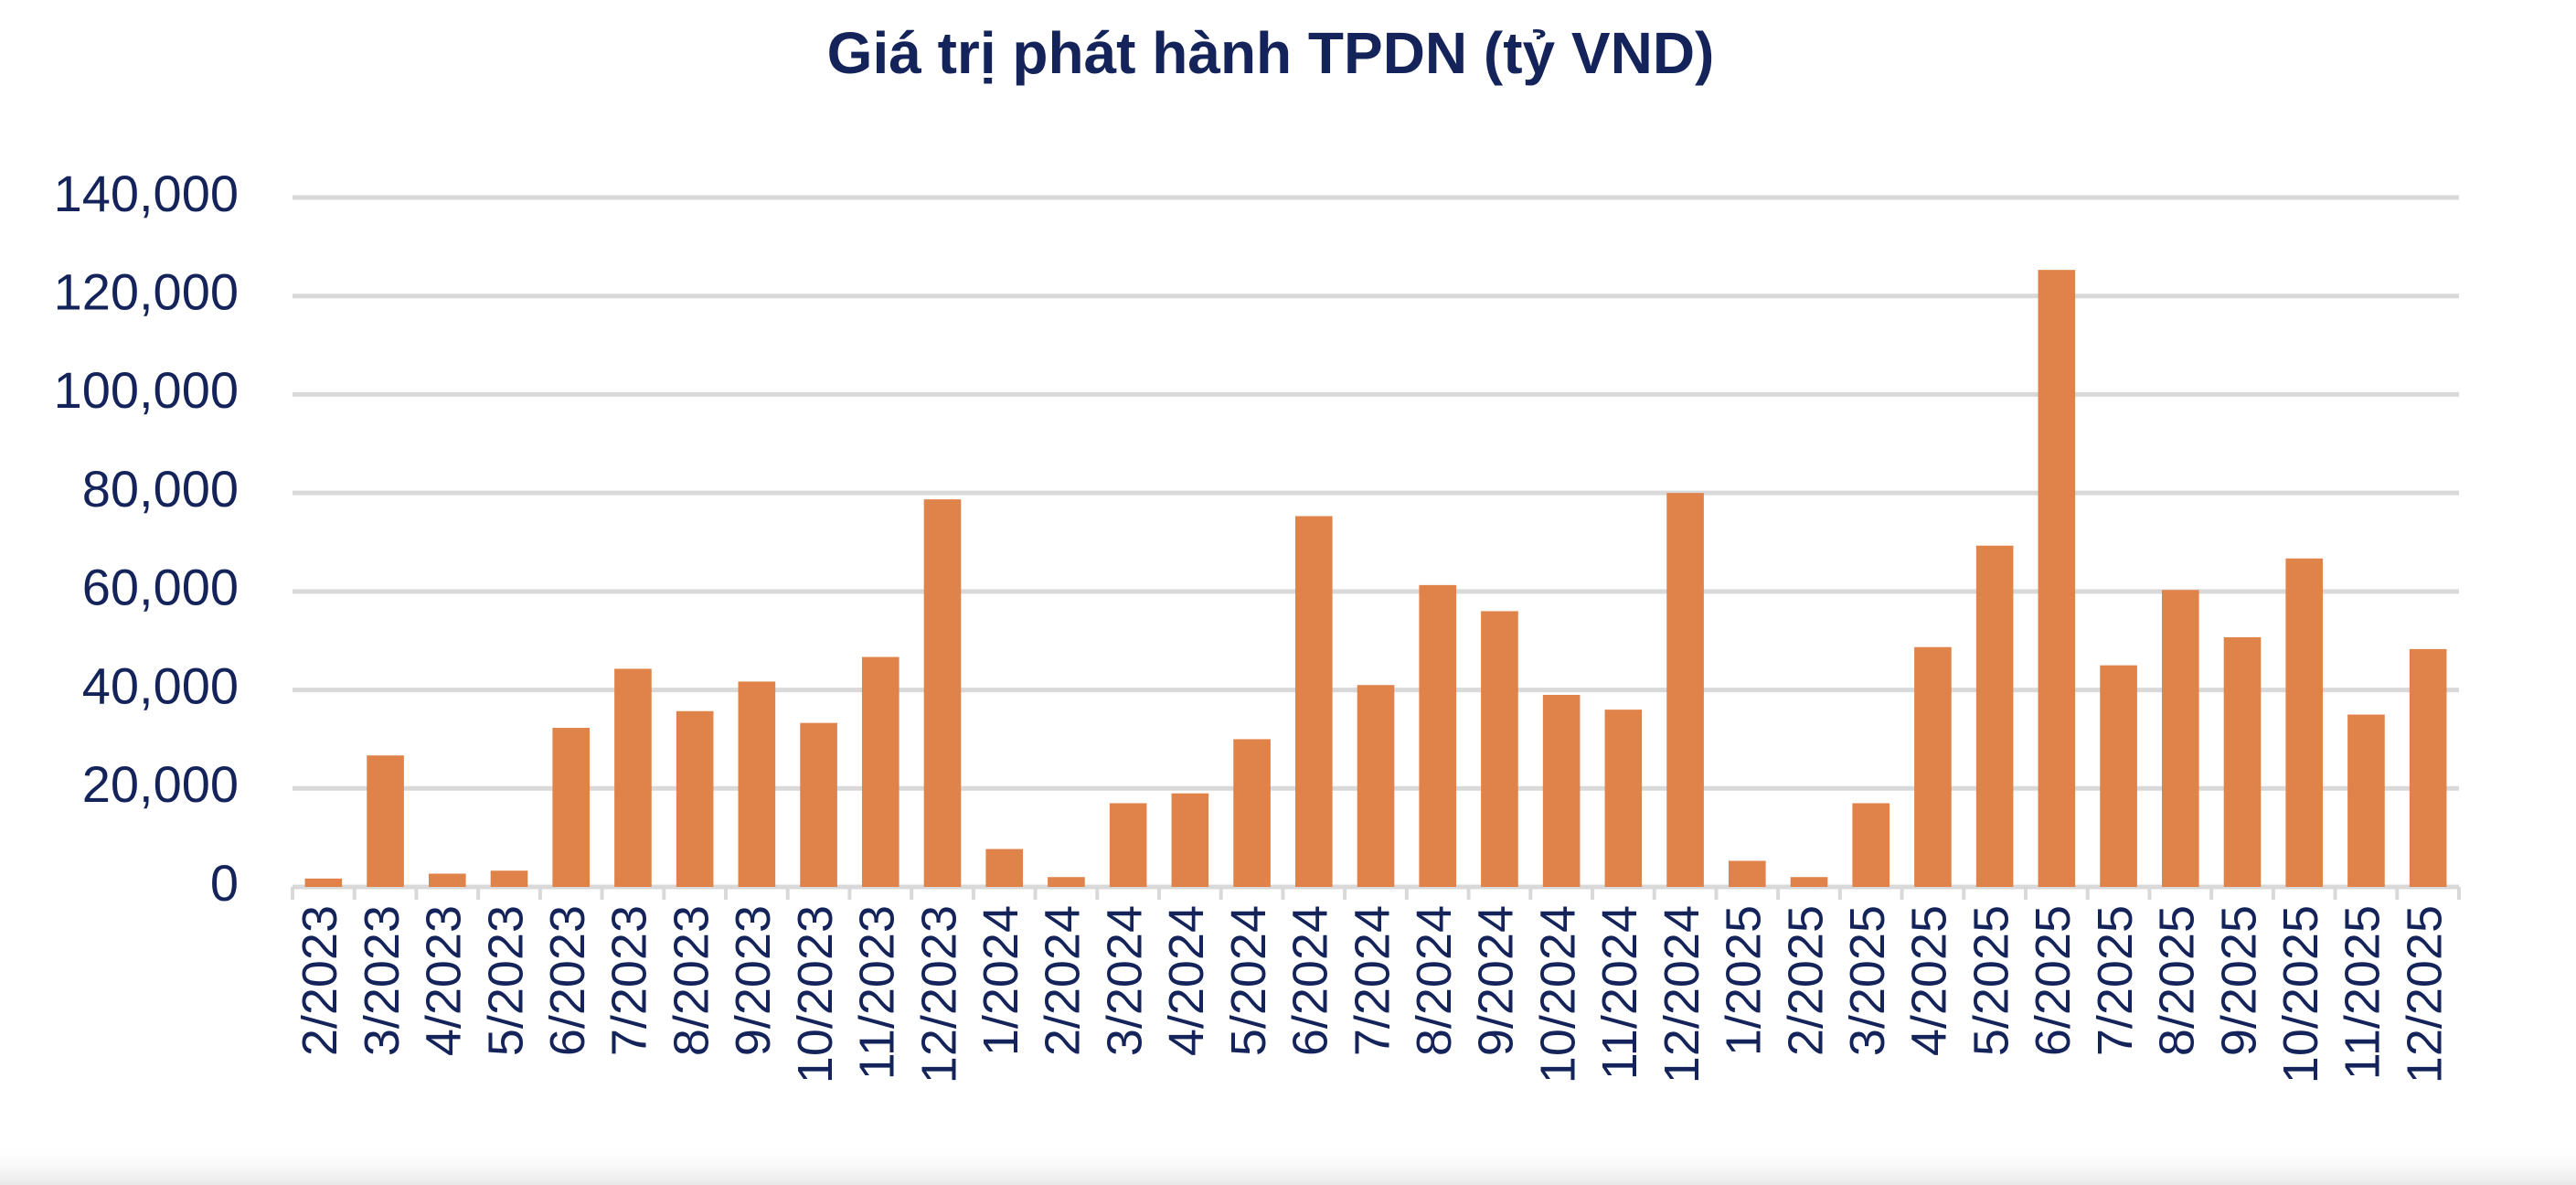 The width and height of the screenshot is (2576, 1185). Describe the element at coordinates (877, 993) in the screenshot. I see `x-tick-label: 11/2023` at that location.